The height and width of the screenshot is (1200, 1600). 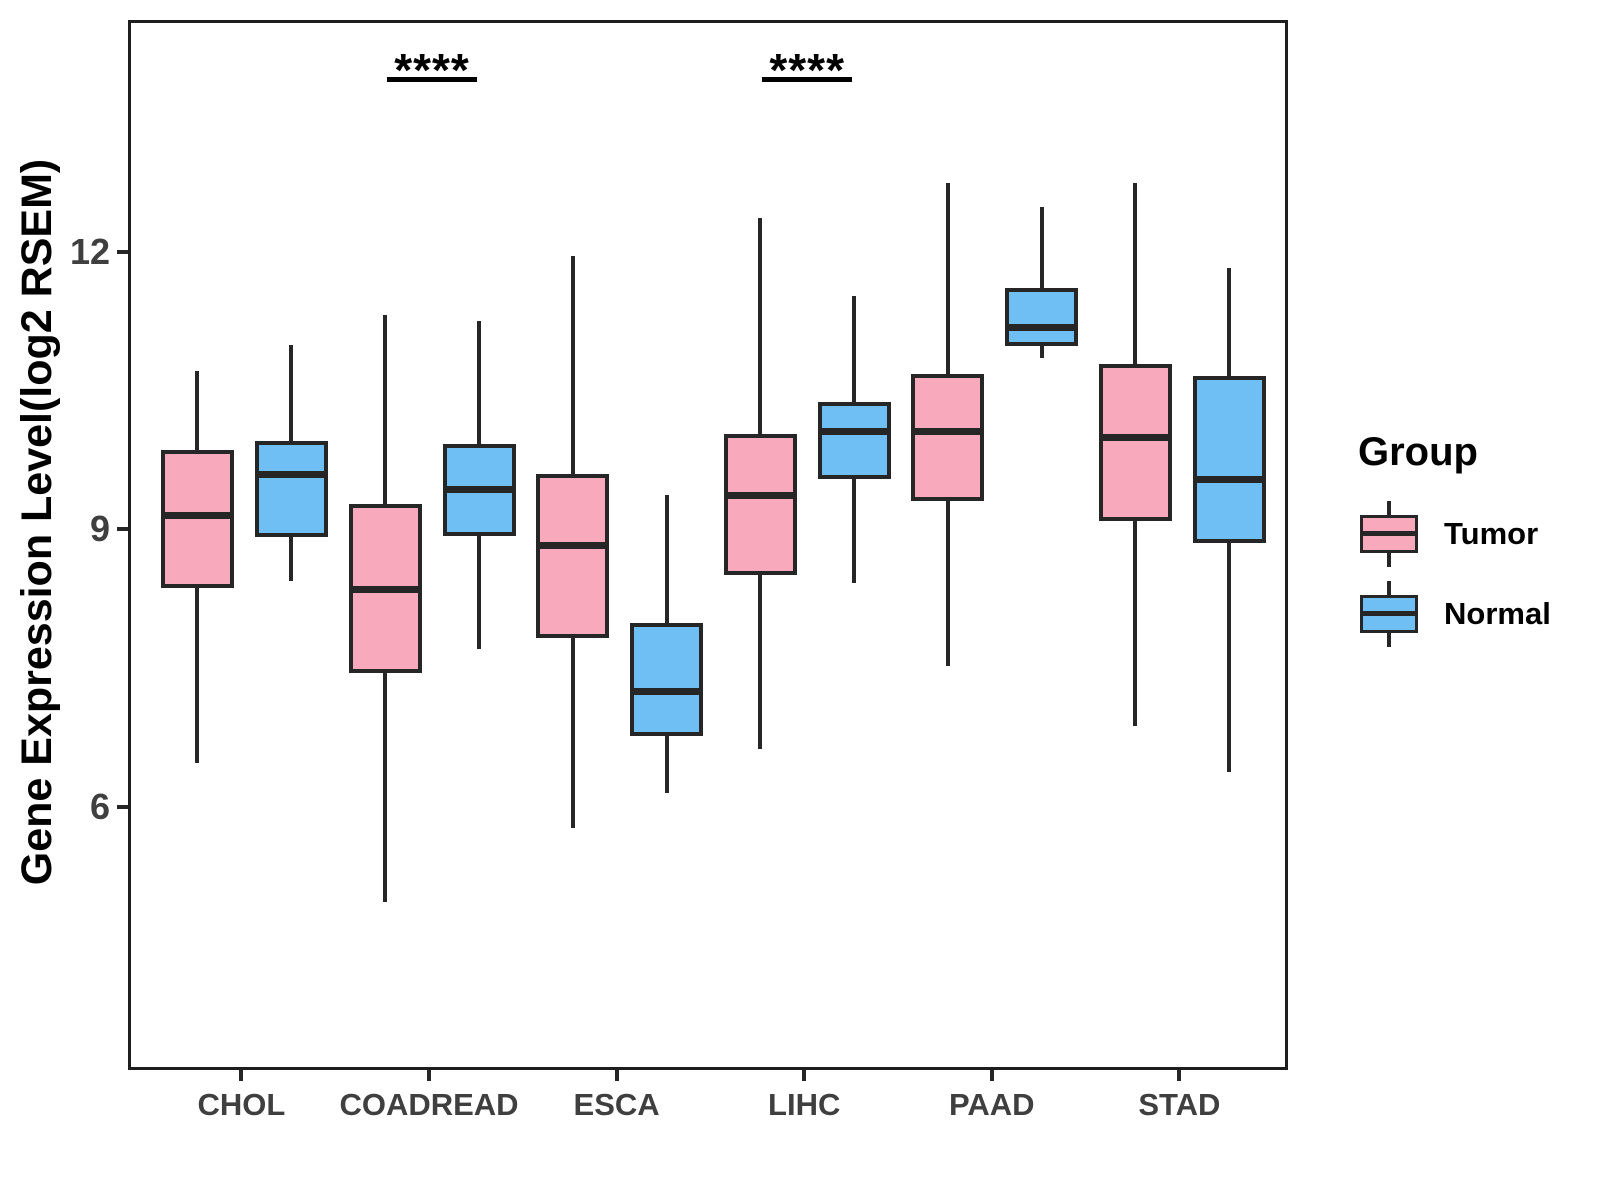 What do you see at coordinates (616, 1075) in the screenshot?
I see `x-axis-tick-ESCA` at bounding box center [616, 1075].